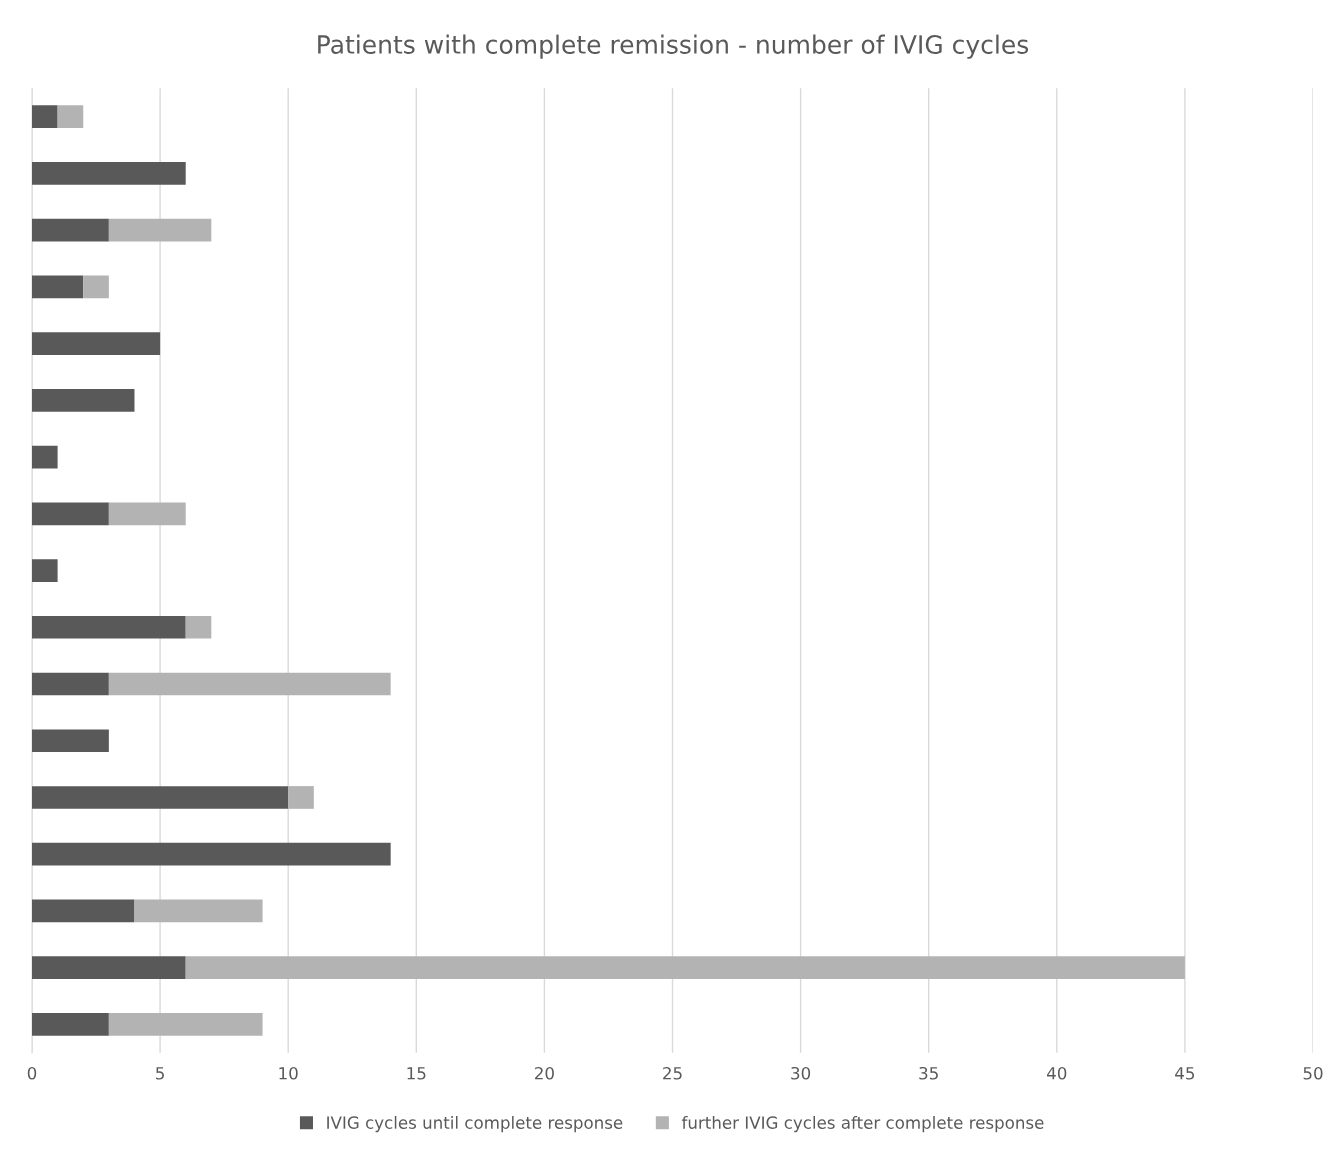  What do you see at coordinates (160, 1073) in the screenshot?
I see `x-tick-label: 5` at bounding box center [160, 1073].